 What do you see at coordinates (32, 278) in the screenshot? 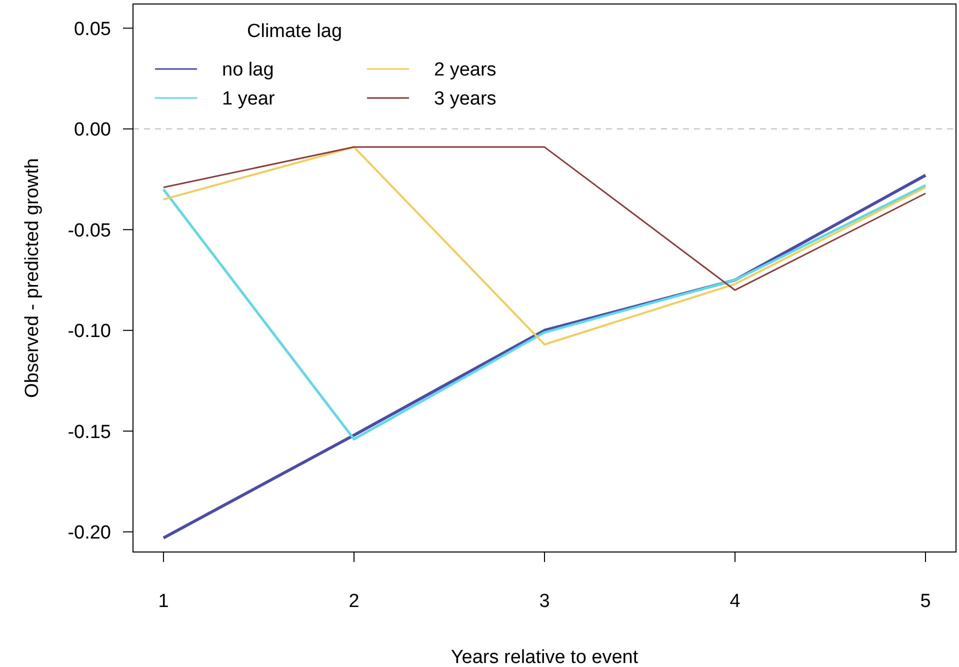
I see `y-axis-title: Observed - predicted growth` at bounding box center [32, 278].